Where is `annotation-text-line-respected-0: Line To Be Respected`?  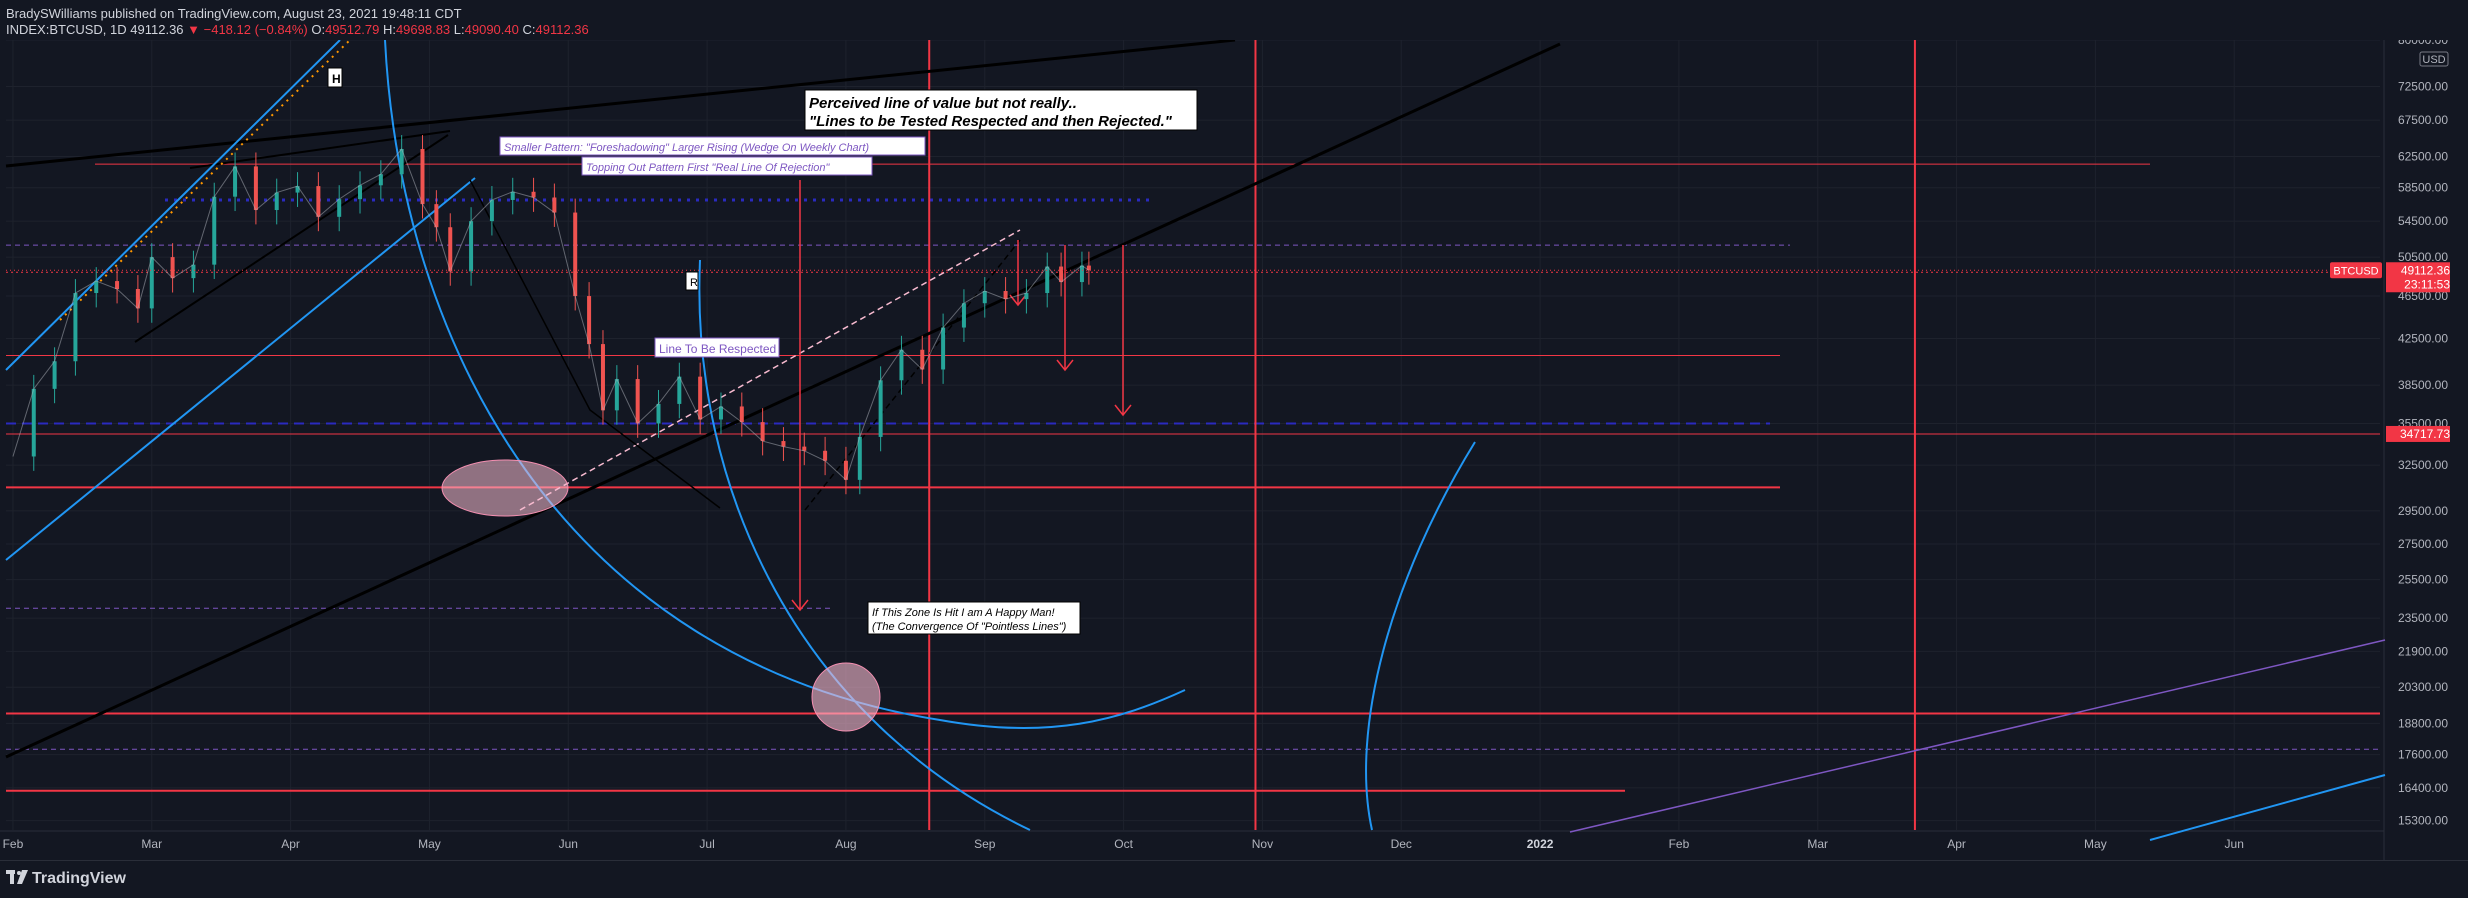 annotation-text-line-respected-0: Line To Be Respected is located at coordinates (717, 349).